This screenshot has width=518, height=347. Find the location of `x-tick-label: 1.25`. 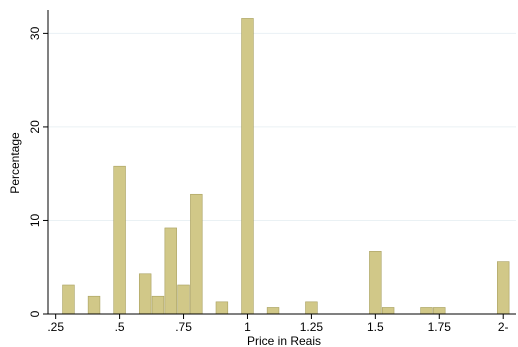

x-tick-label: 1.25 is located at coordinates (312, 327).